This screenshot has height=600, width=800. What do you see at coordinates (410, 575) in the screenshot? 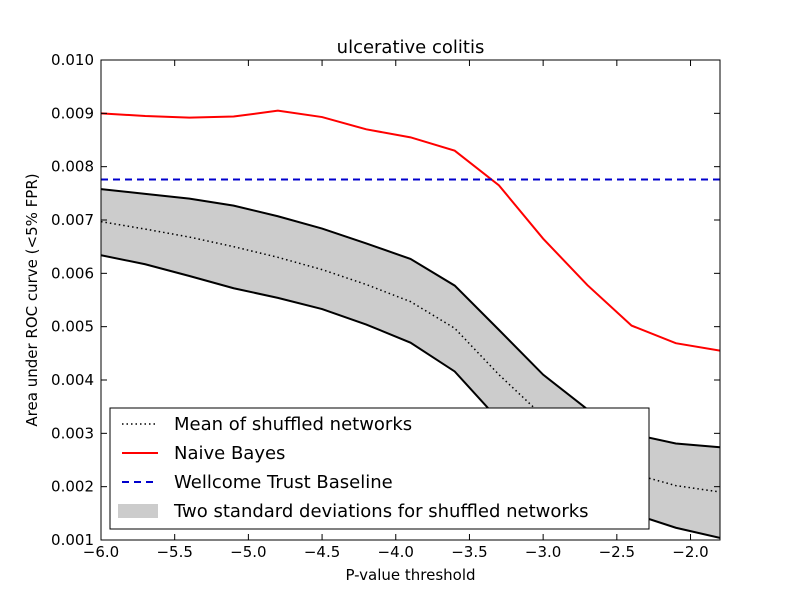
I see `x-axis-label: P-value threshold` at bounding box center [410, 575].